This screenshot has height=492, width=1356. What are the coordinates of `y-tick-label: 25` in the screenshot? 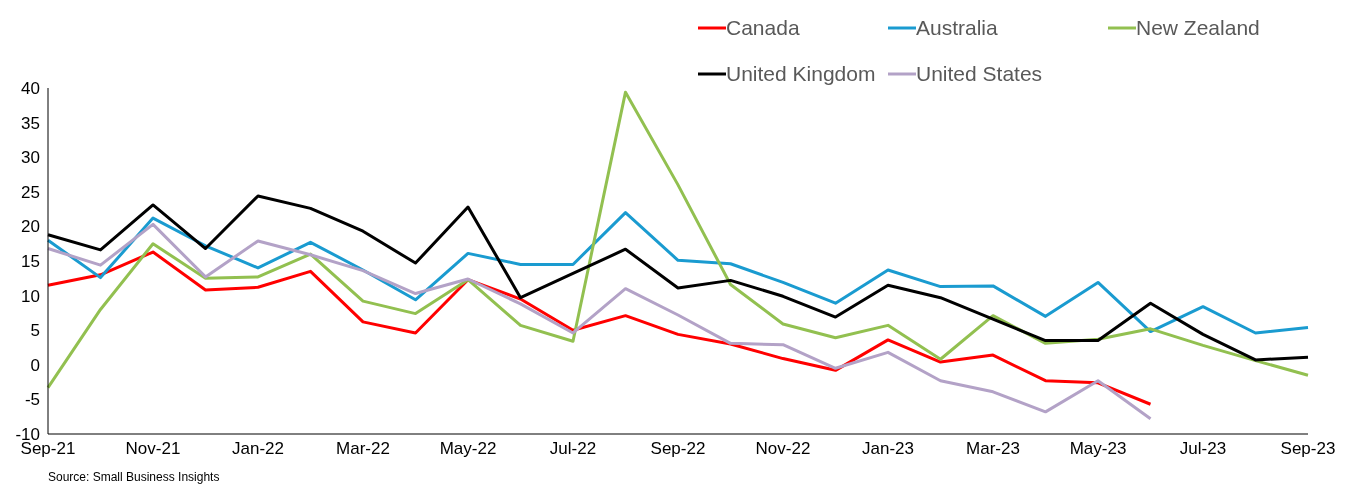 It's located at (30, 192).